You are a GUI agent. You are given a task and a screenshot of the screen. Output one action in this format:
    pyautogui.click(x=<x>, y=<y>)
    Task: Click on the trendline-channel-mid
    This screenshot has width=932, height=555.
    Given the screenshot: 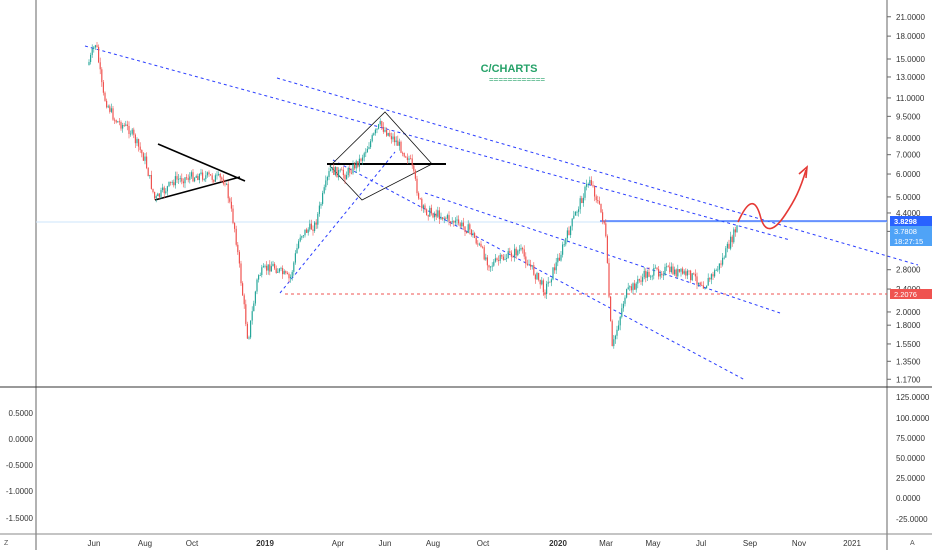 What is the action you would take?
    pyautogui.click(x=602, y=253)
    